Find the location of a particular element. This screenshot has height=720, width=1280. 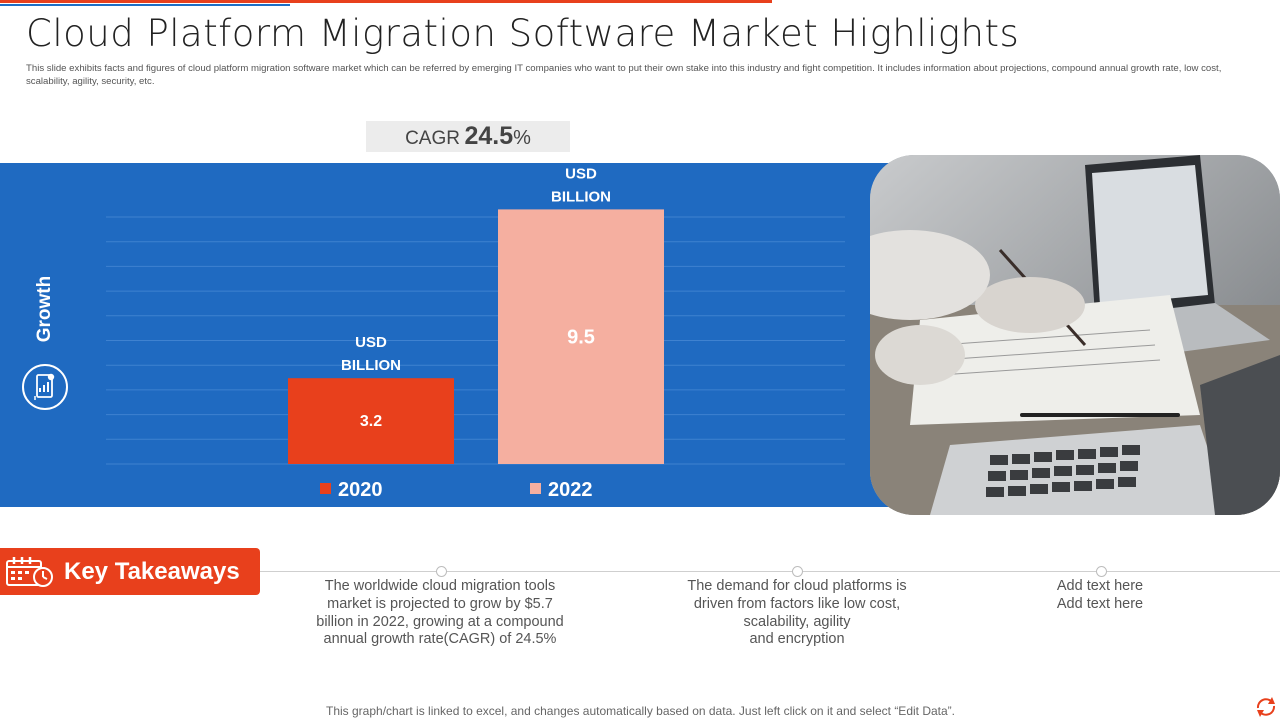

key-takeaways-label: Key Takeaways is located at coordinates (152, 571).